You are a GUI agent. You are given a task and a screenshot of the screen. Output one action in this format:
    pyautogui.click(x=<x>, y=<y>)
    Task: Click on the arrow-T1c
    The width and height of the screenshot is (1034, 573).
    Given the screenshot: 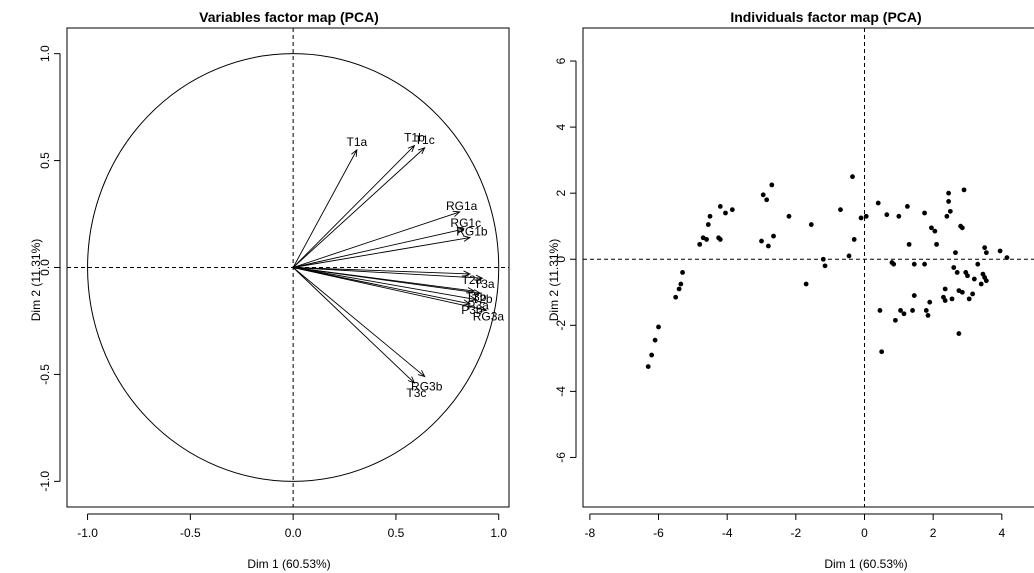 What is the action you would take?
    pyautogui.click(x=359, y=207)
    